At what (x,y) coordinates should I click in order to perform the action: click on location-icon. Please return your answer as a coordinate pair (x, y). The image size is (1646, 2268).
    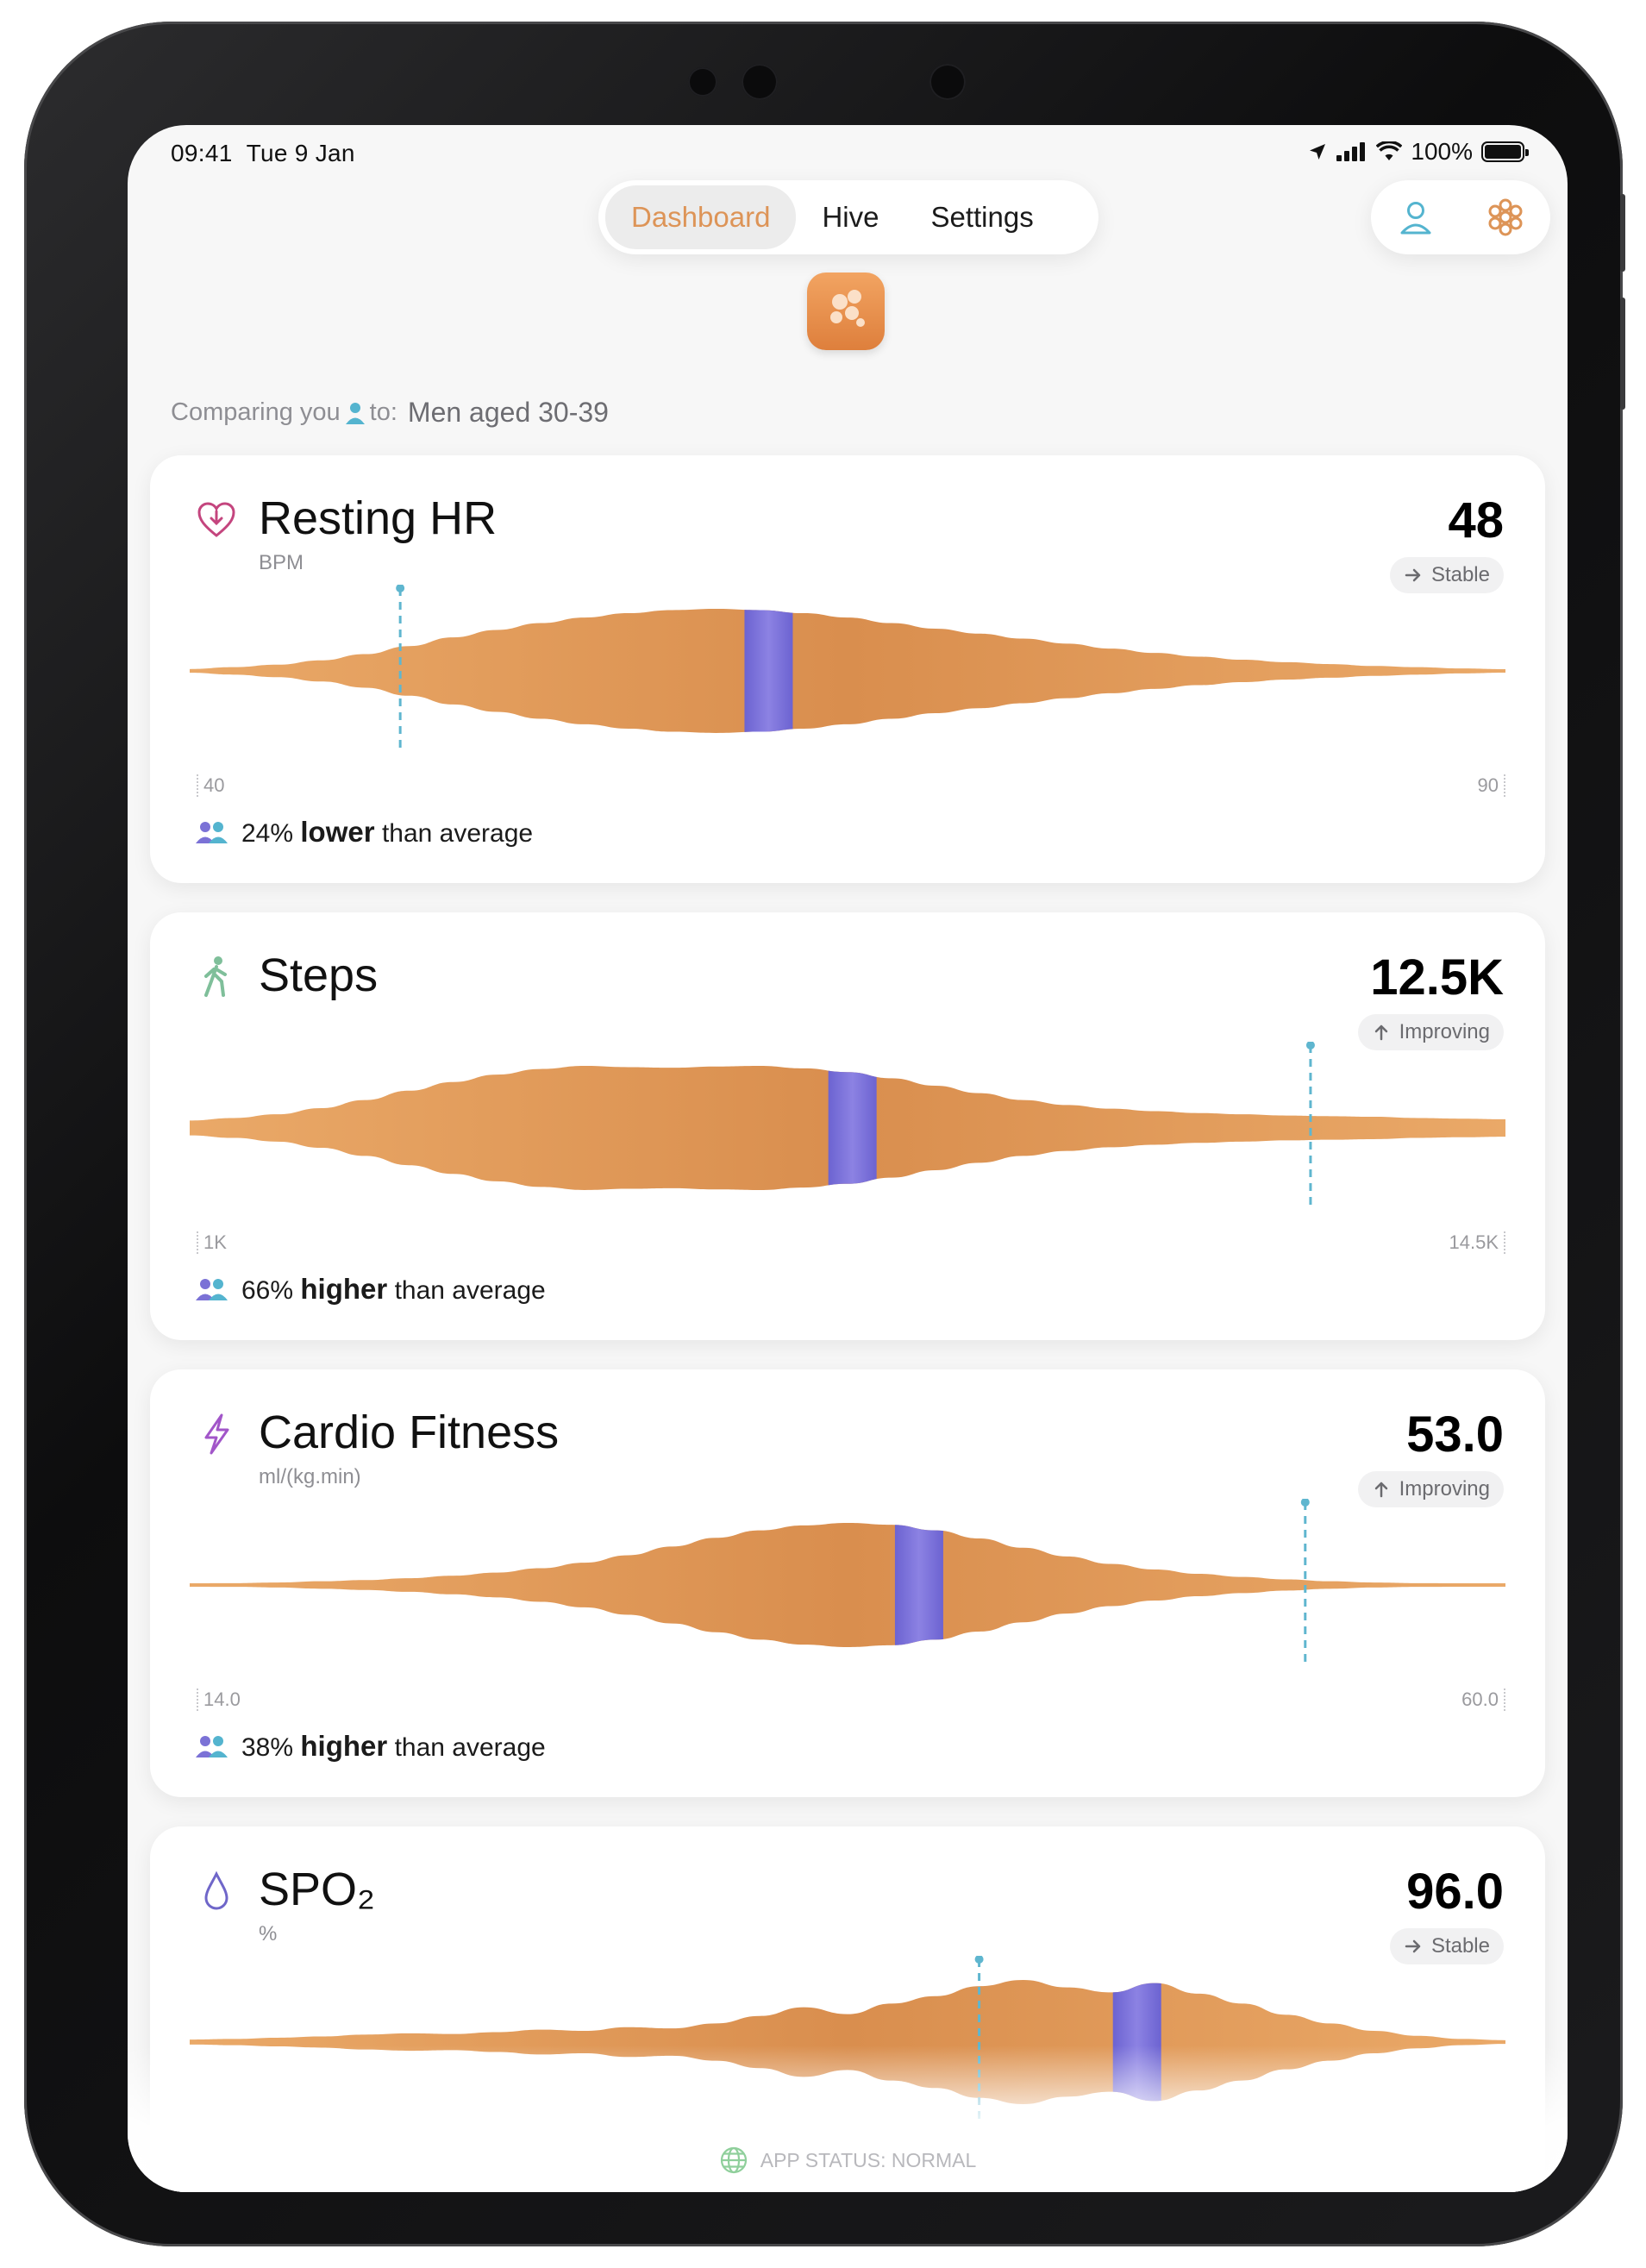
    Looking at the image, I should click on (1318, 152).